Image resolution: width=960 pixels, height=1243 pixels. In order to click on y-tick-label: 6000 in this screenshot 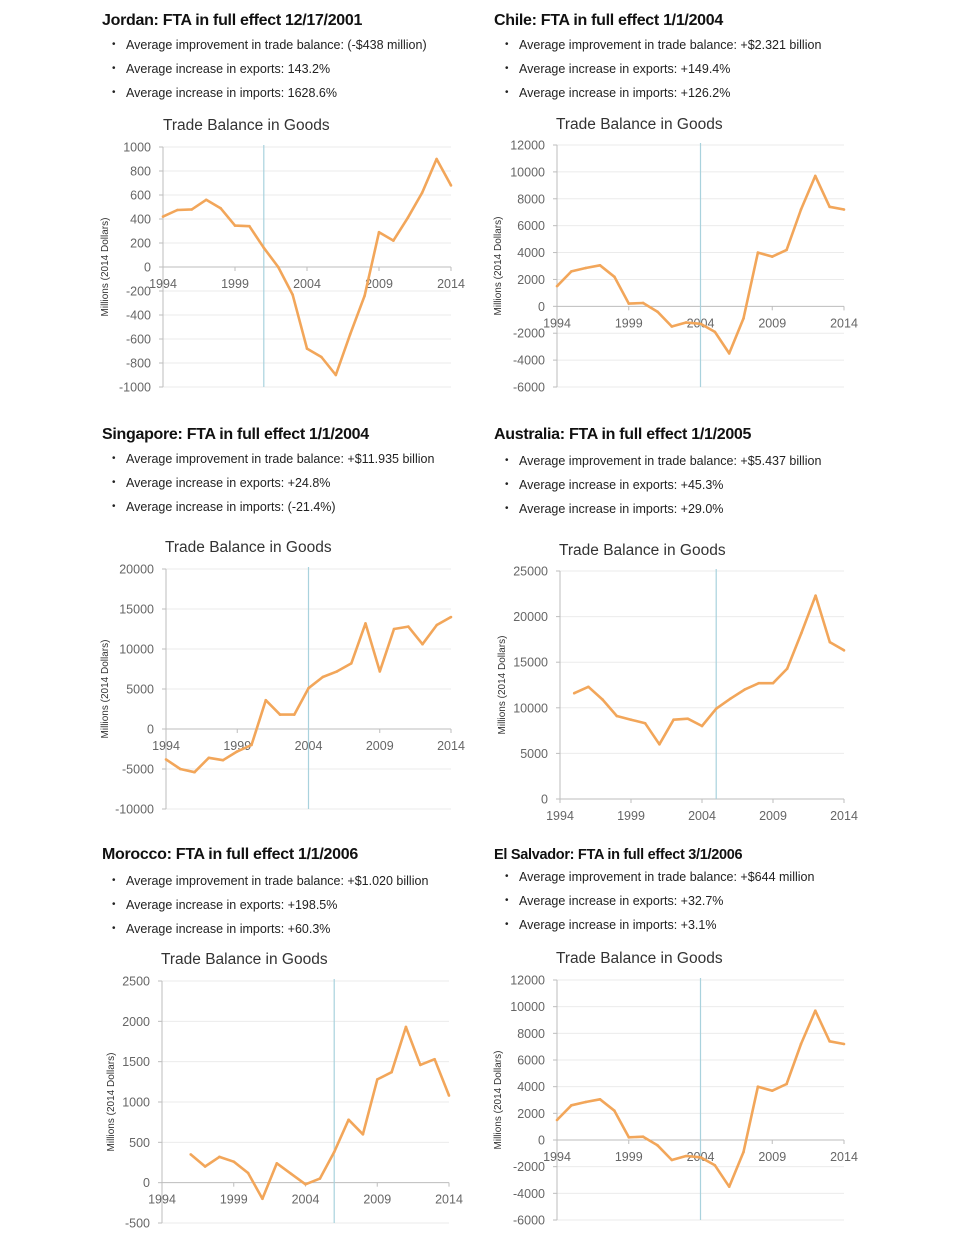, I will do `click(531, 1061)`.